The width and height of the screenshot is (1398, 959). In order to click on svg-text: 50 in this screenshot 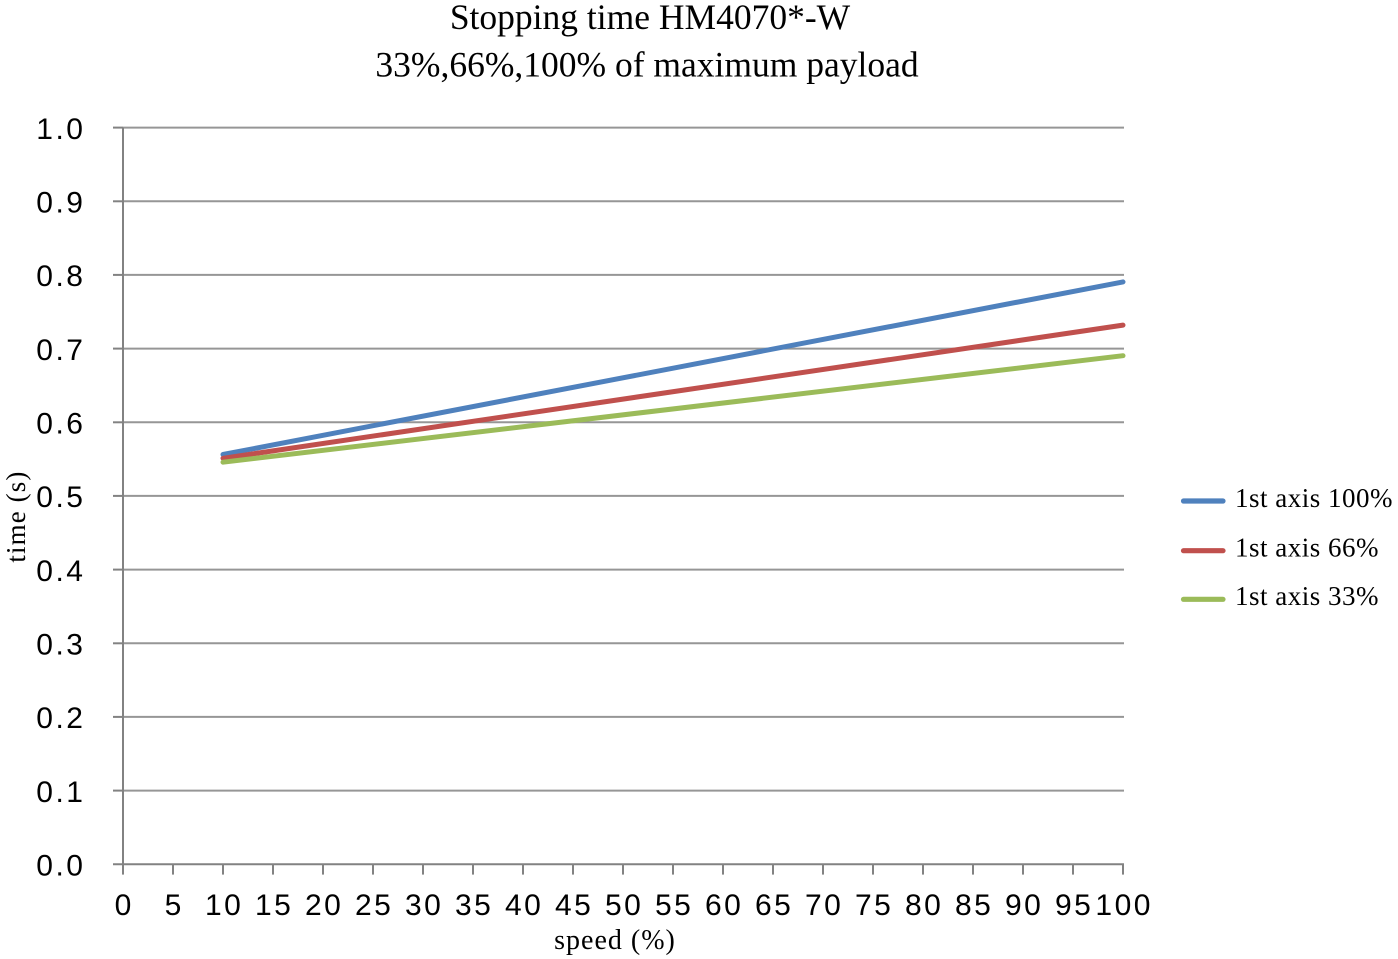, I will do `click(624, 905)`.